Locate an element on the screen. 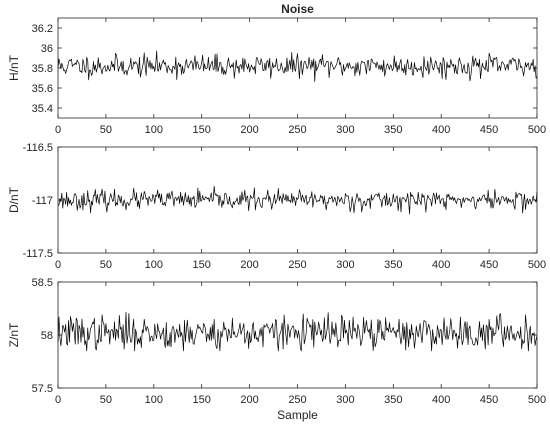  y-axis-label: H/nT is located at coordinates (14, 67).